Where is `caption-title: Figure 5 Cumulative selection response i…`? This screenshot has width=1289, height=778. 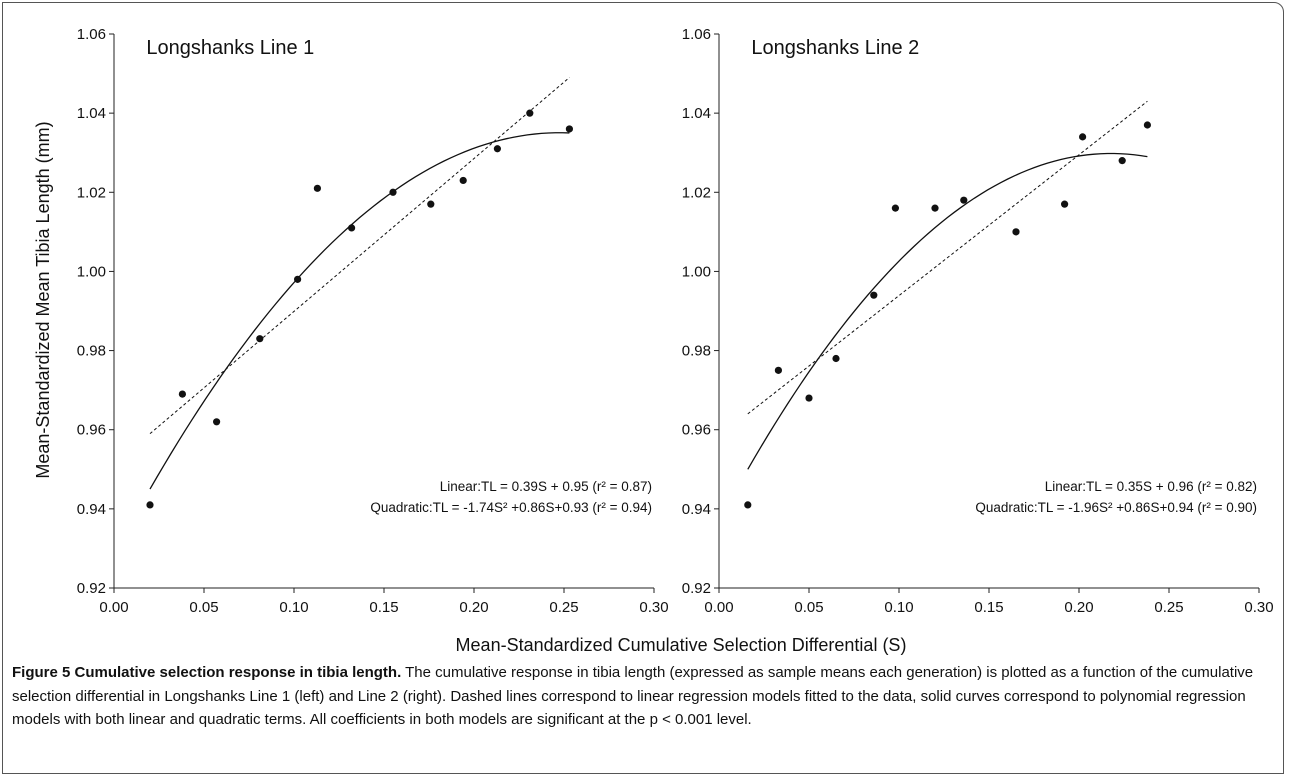 caption-title: Figure 5 Cumulative selection response i… is located at coordinates (207, 672).